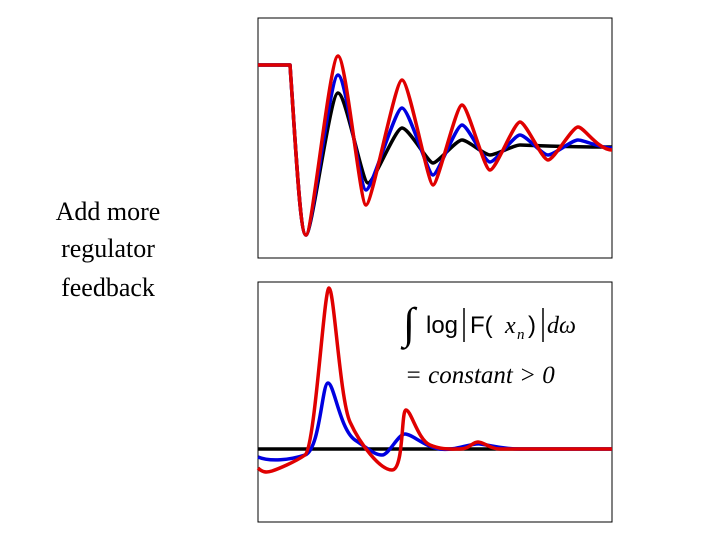 The height and width of the screenshot is (540, 720). Describe the element at coordinates (532, 325) in the screenshot. I see `formula-close: )` at that location.